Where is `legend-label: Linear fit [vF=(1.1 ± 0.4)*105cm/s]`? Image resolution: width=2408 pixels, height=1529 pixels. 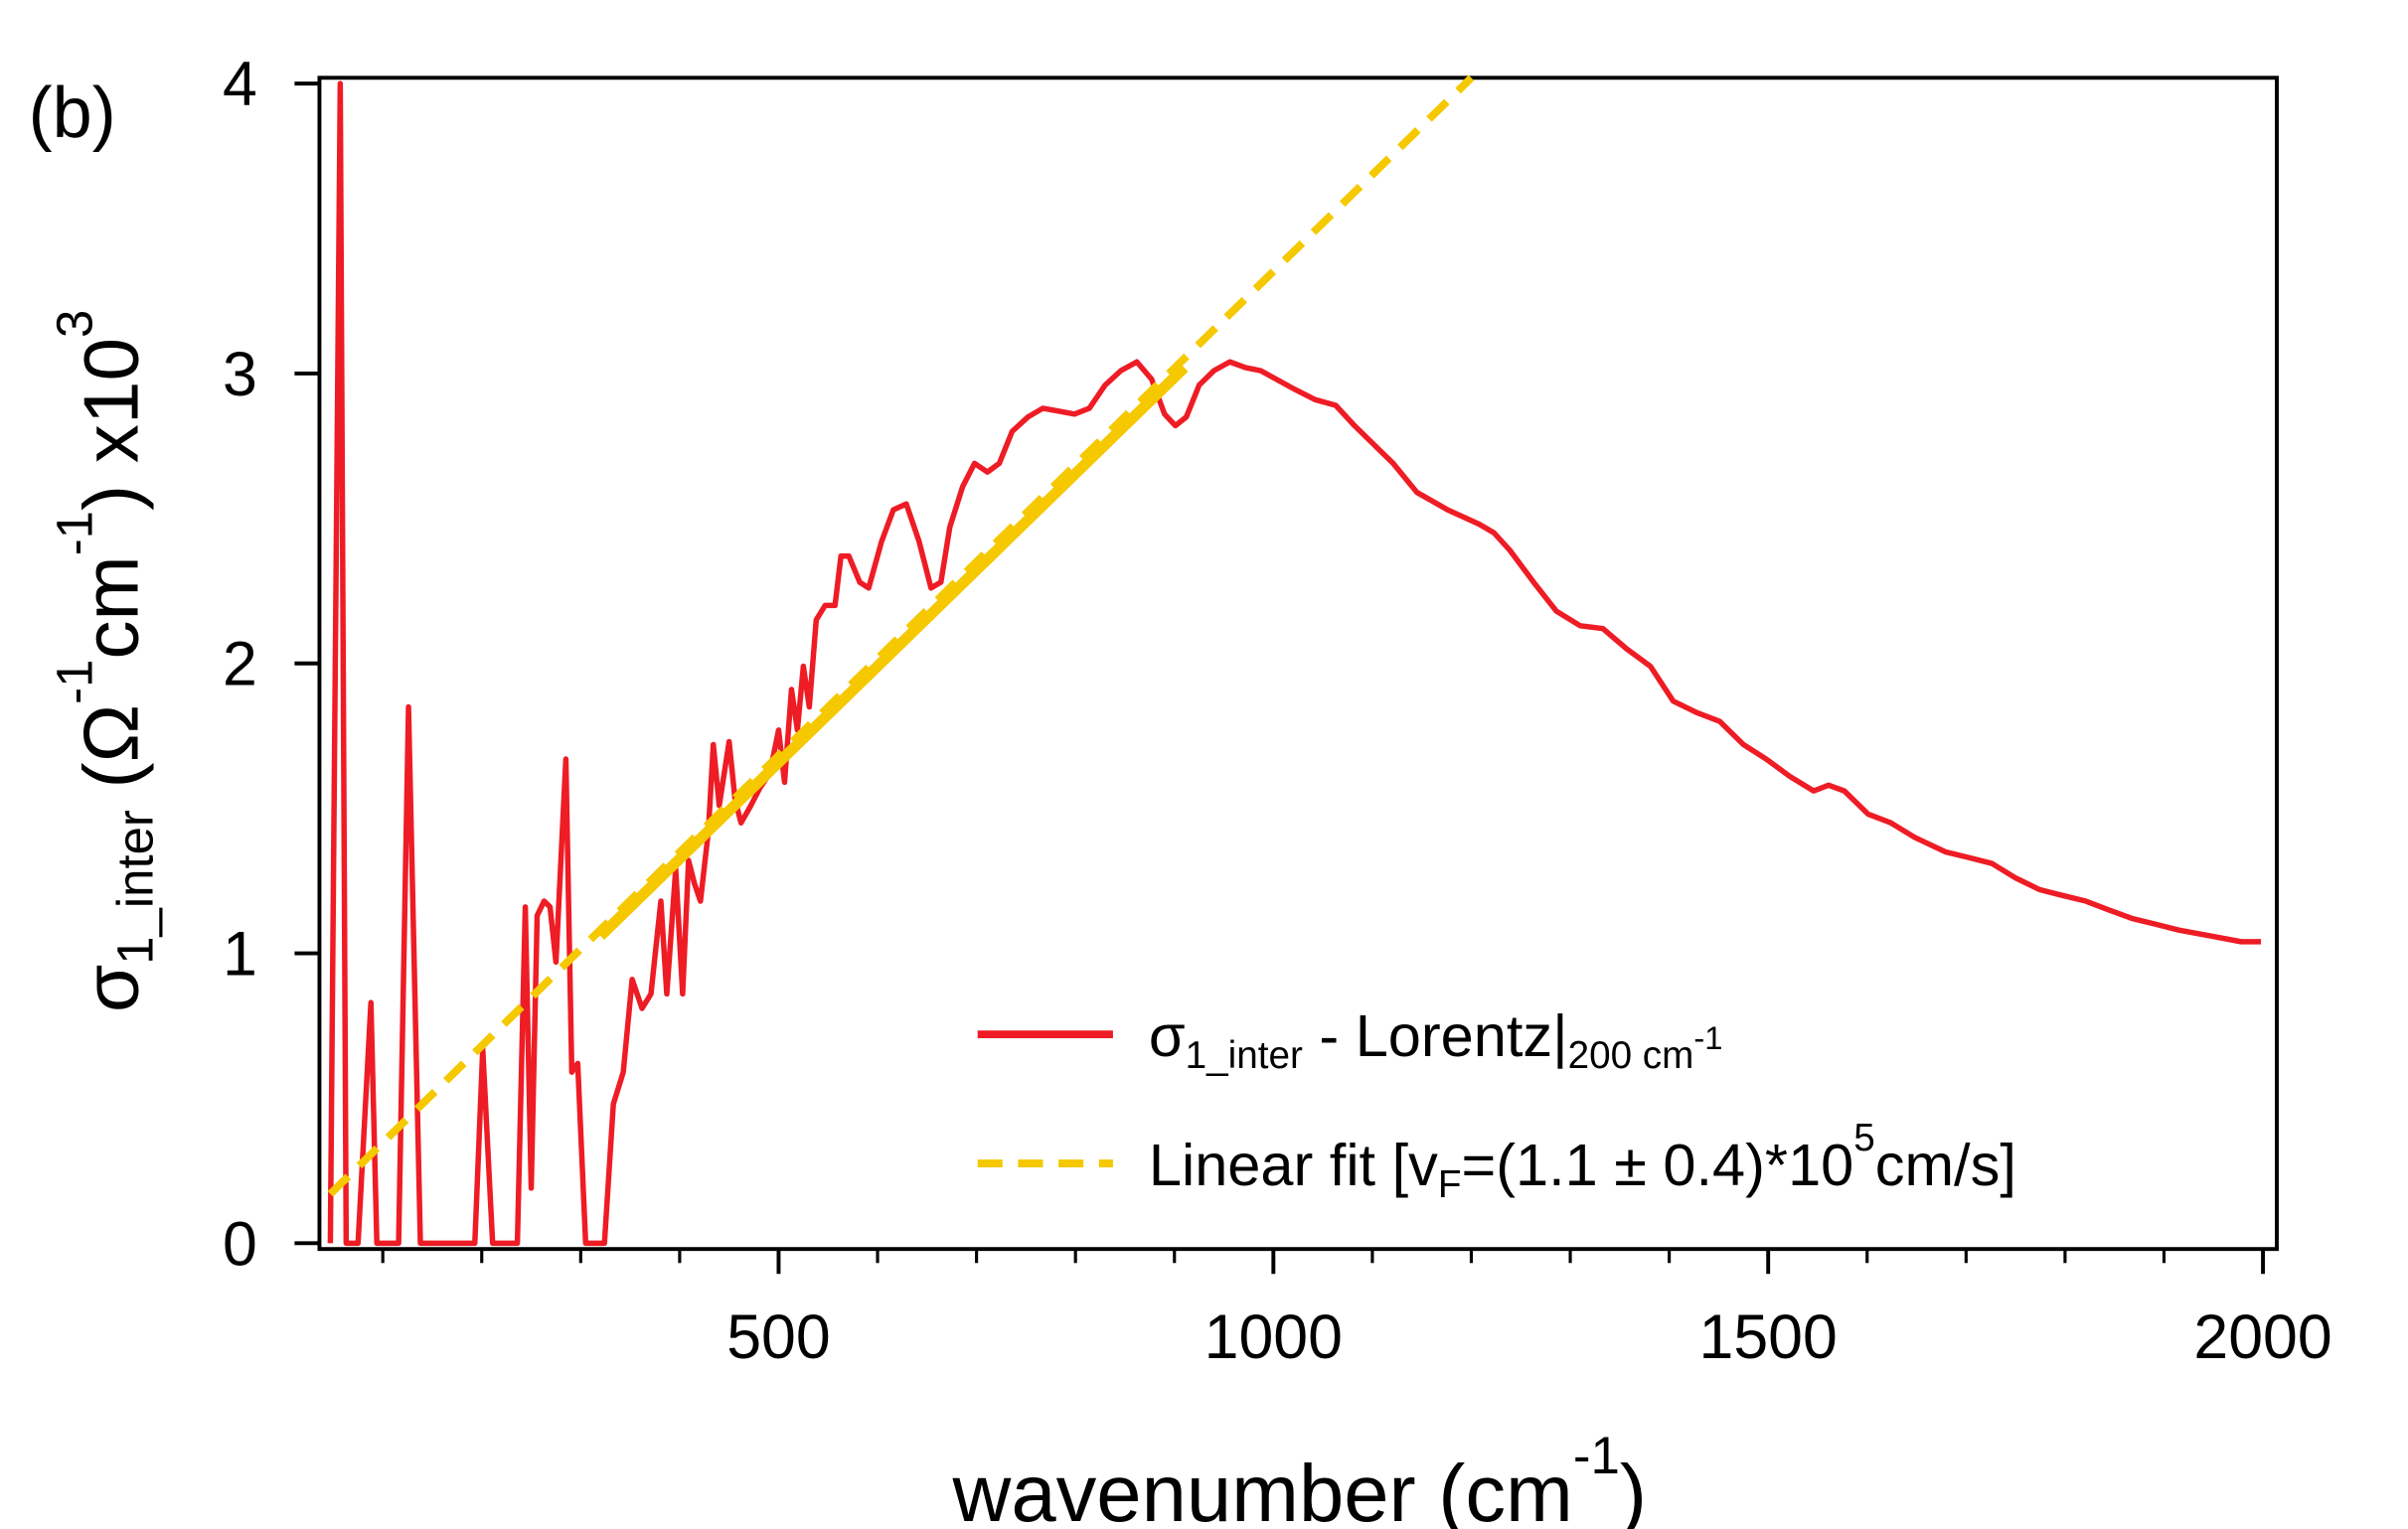 legend-label: Linear fit [vF=(1.1 ± 0.4)*105cm/s] is located at coordinates (1582, 1161).